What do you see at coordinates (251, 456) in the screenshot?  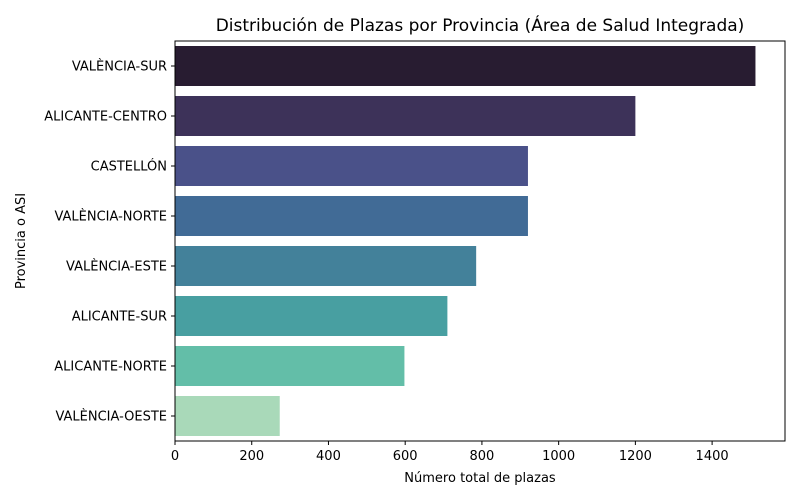 I see `x-tick-label: 200` at bounding box center [251, 456].